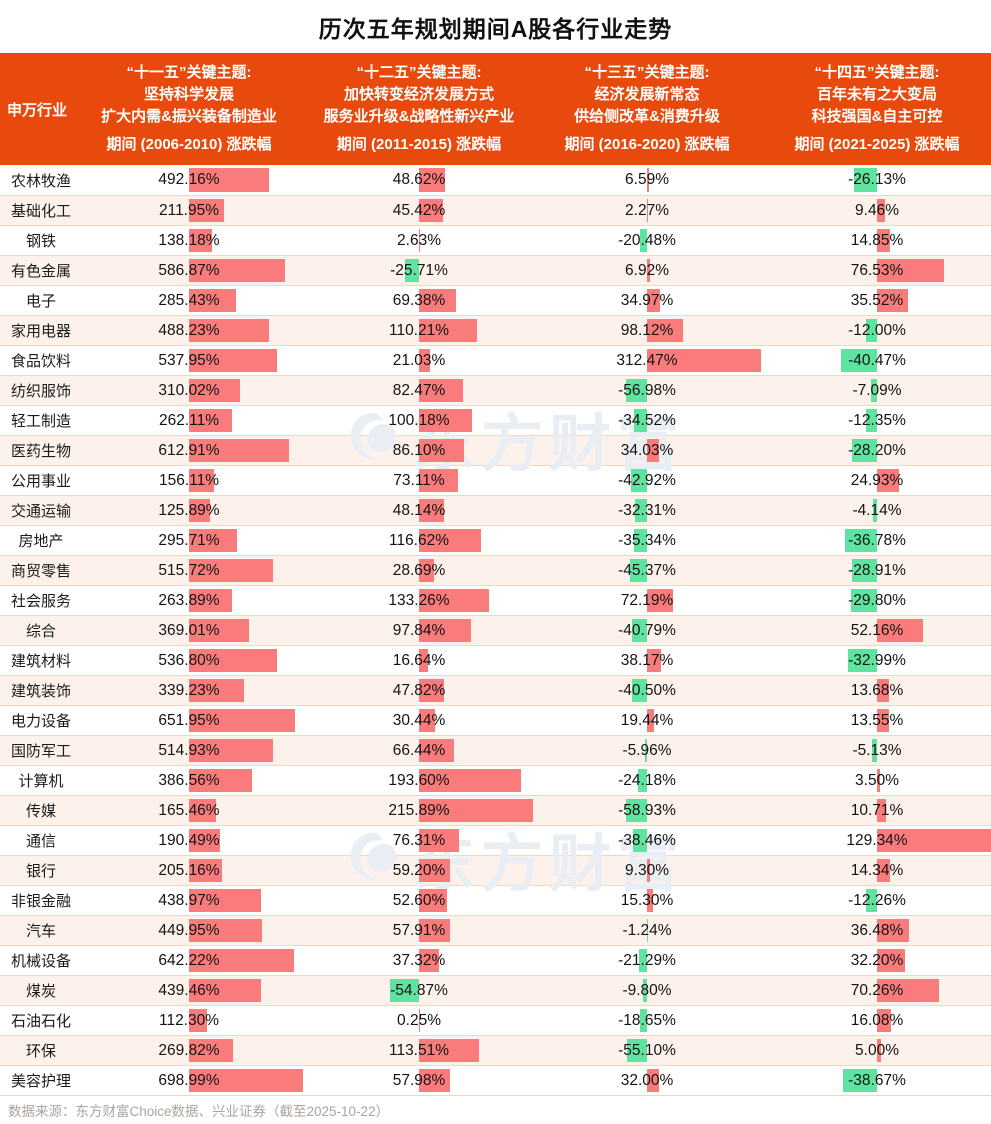  I want to click on value-cell: 165.46%, so click(210, 810).